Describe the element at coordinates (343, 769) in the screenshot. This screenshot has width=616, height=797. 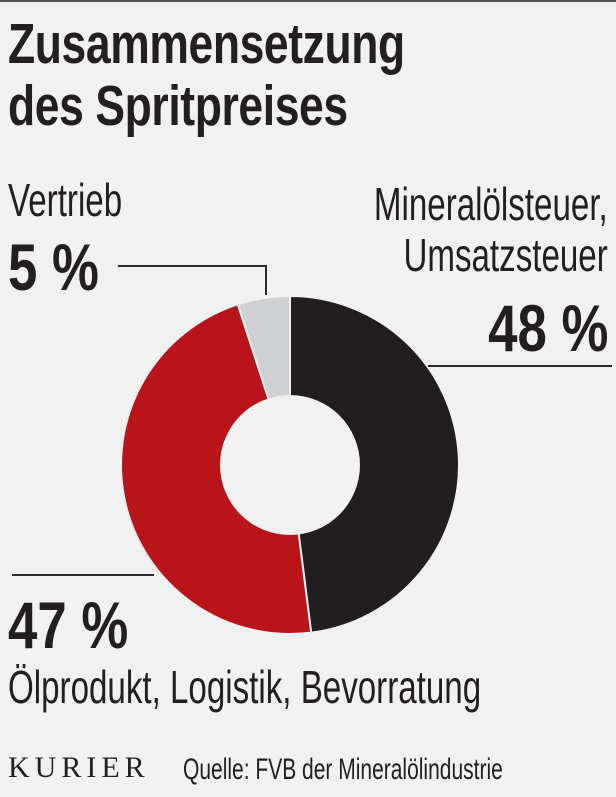
I see `source-note-text: Quelle: FVB der Mineralölindustrie` at that location.